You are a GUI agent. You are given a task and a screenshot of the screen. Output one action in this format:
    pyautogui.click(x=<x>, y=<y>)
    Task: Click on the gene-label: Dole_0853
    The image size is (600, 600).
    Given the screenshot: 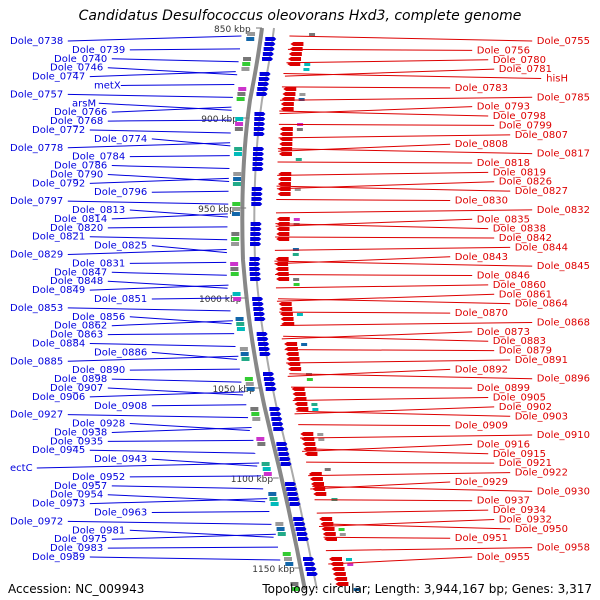 What is the action you would take?
    pyautogui.click(x=36, y=308)
    